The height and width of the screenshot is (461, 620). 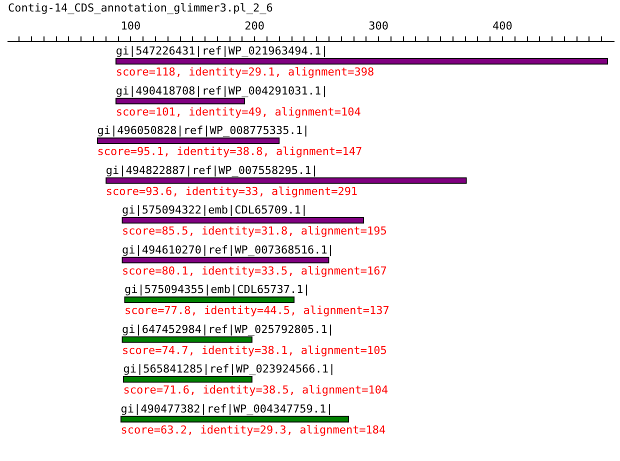 I want to click on y-tick-label: gi|494610270|ref|WP_007368516.1|, so click(x=228, y=249).